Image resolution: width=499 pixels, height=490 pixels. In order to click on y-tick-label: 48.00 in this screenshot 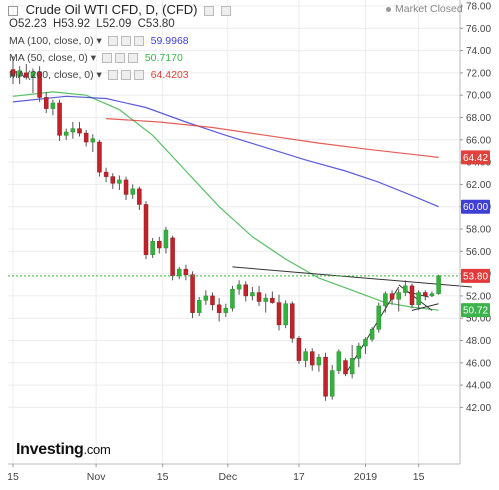, I will do `click(478, 341)`.